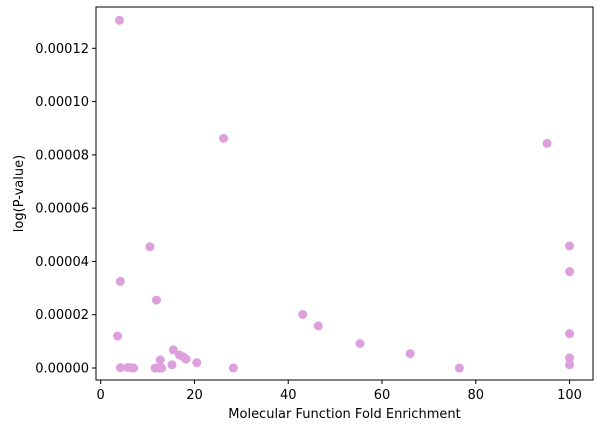 Image resolution: width=602 pixels, height=432 pixels. Describe the element at coordinates (288, 395) in the screenshot. I see `x-tick-label: 40` at that location.